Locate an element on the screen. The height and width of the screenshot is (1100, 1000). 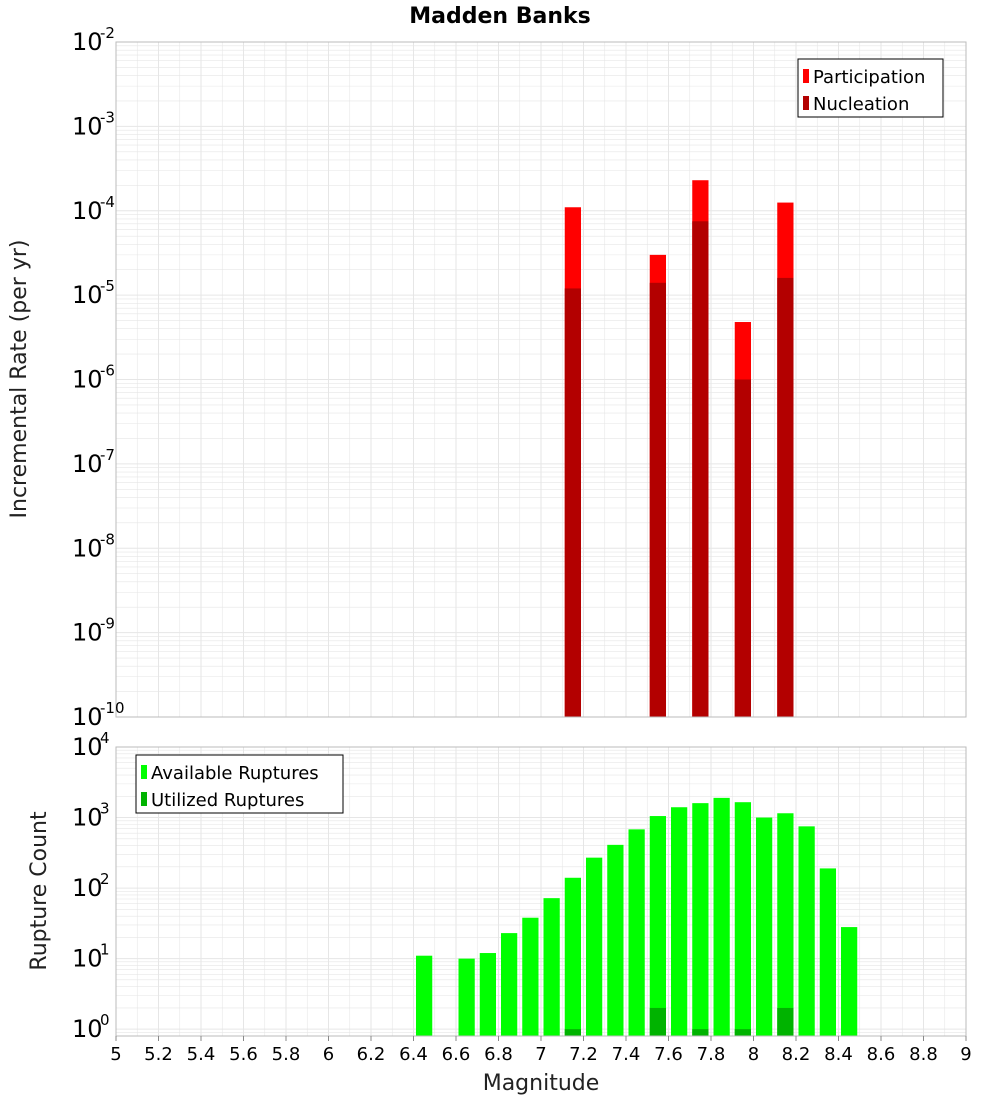
x-tick-label: 5.6 is located at coordinates (243, 1054).